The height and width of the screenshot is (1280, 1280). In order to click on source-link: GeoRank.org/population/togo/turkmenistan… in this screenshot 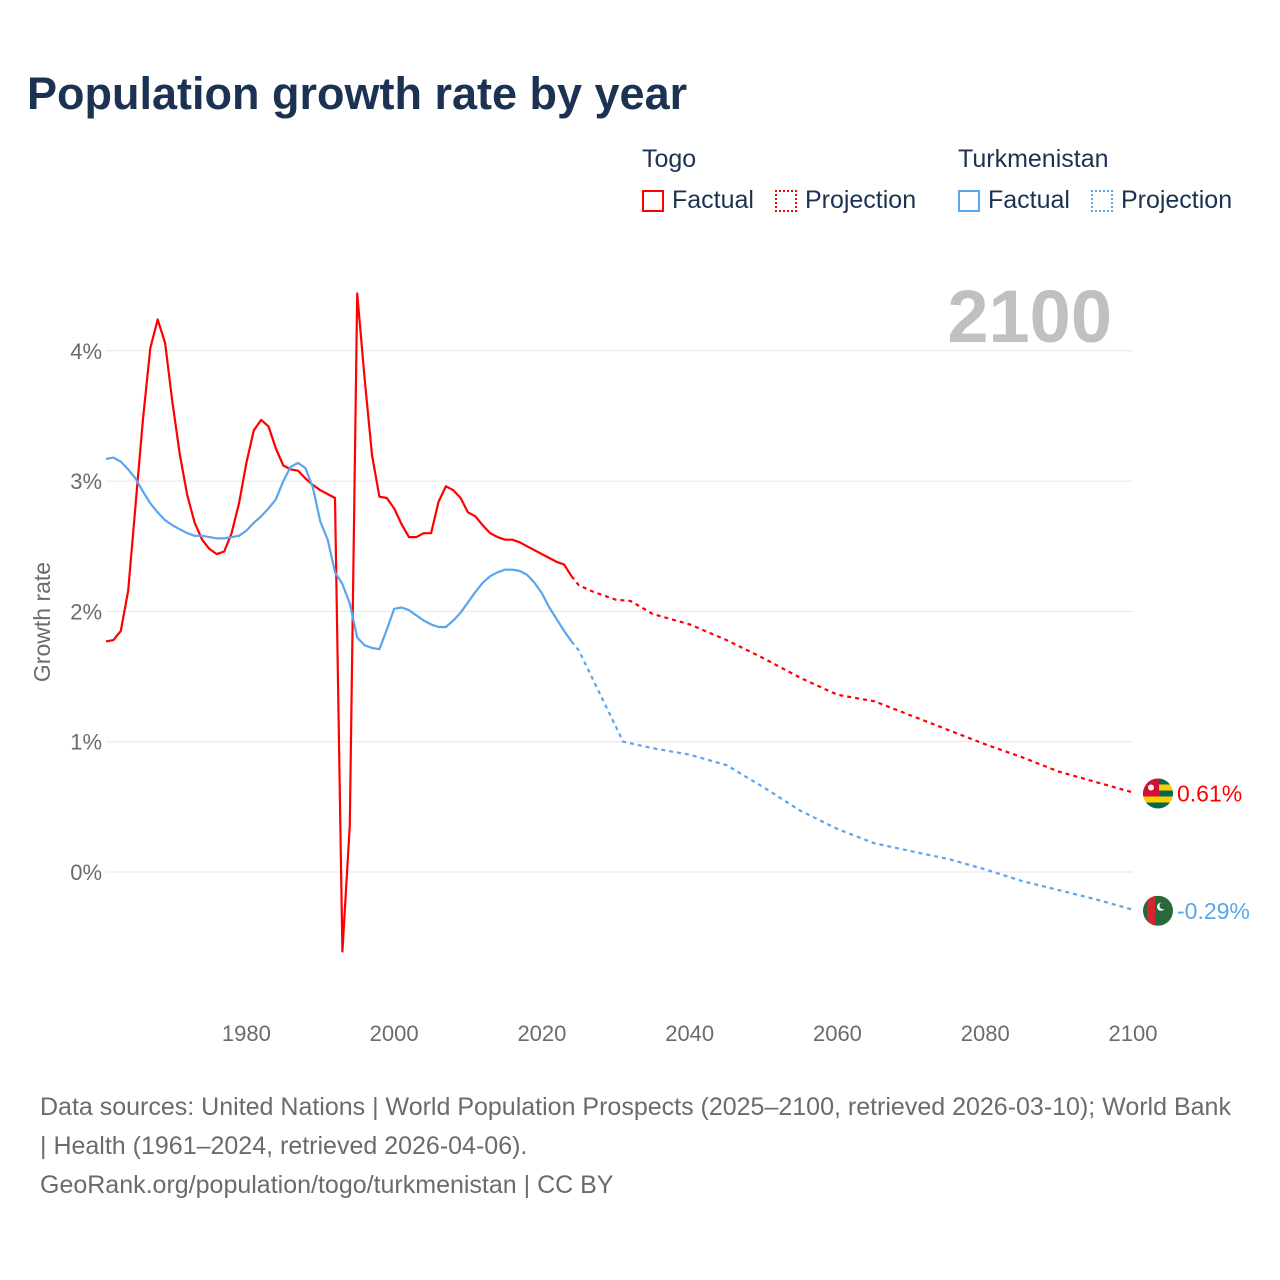, I will do `click(327, 1185)`.